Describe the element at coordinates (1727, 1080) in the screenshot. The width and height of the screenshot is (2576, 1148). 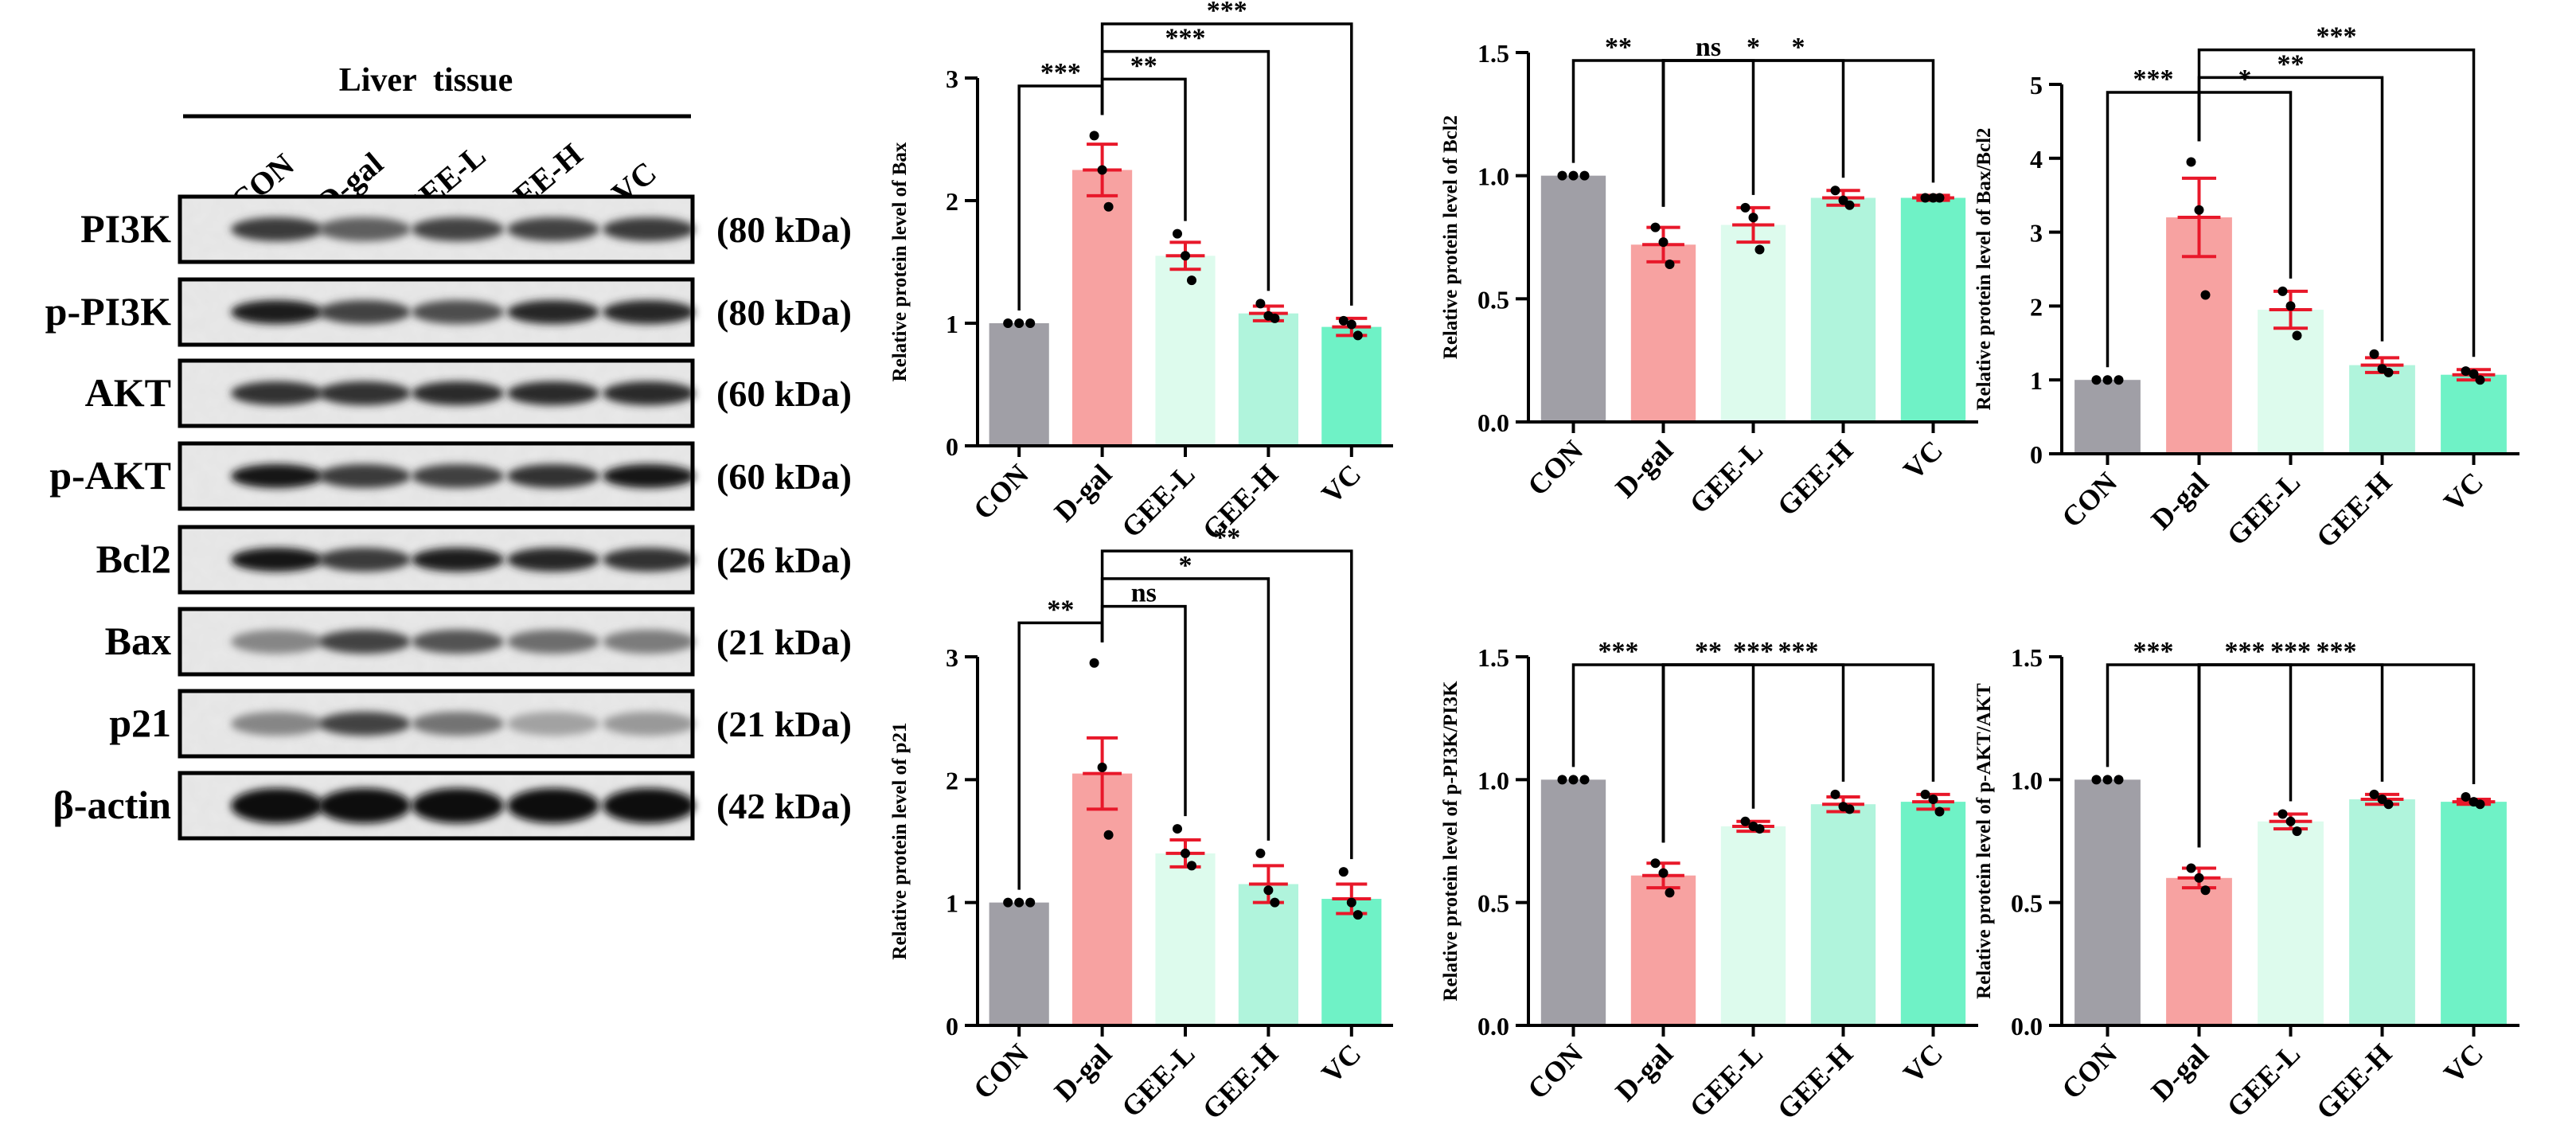
I see `x-tick-label: GEE-L` at that location.